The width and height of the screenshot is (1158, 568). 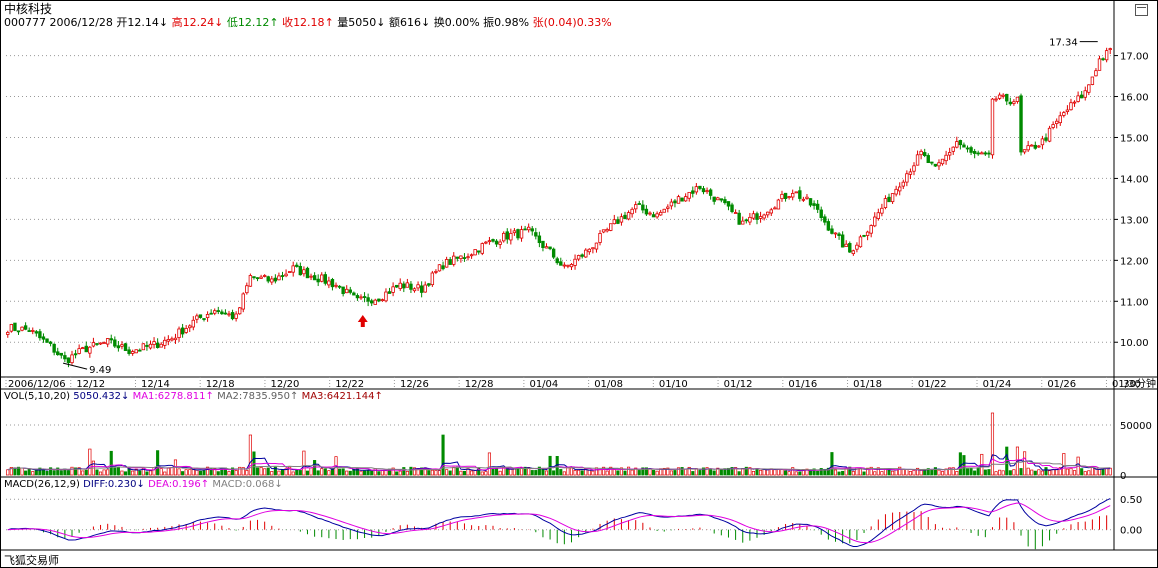 What do you see at coordinates (1134, 179) in the screenshot?
I see `price-tick-label: 14.00` at bounding box center [1134, 179].